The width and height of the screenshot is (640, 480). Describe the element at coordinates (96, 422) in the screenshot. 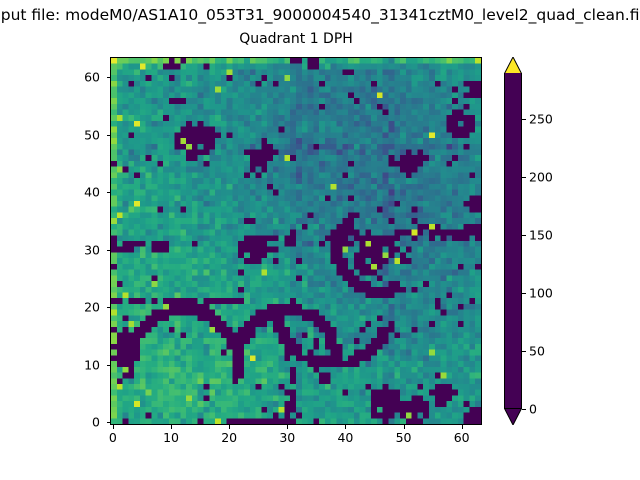

I see `y-tick-label: 0` at that location.